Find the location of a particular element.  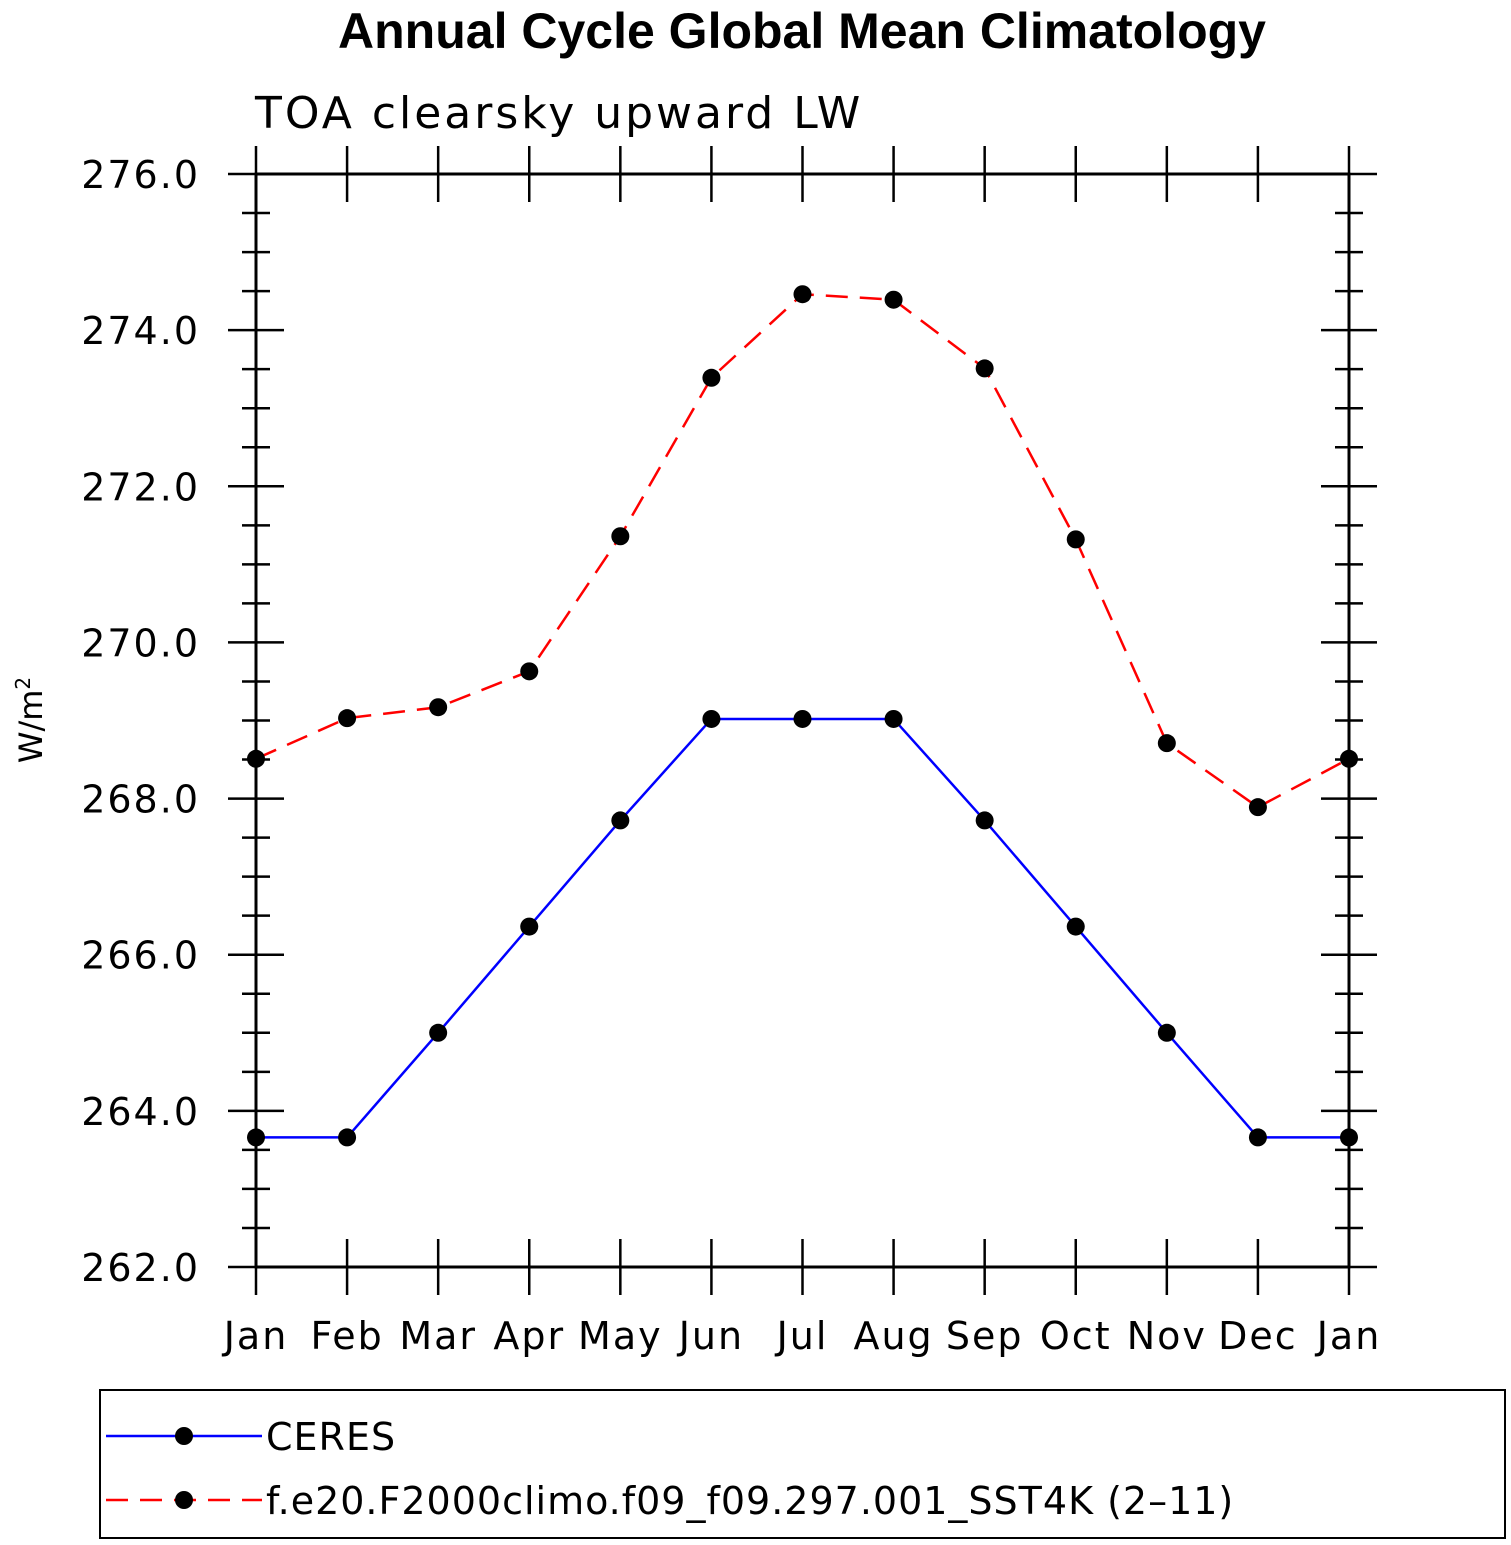

legend-label-1: CERES is located at coordinates (331, 1437).